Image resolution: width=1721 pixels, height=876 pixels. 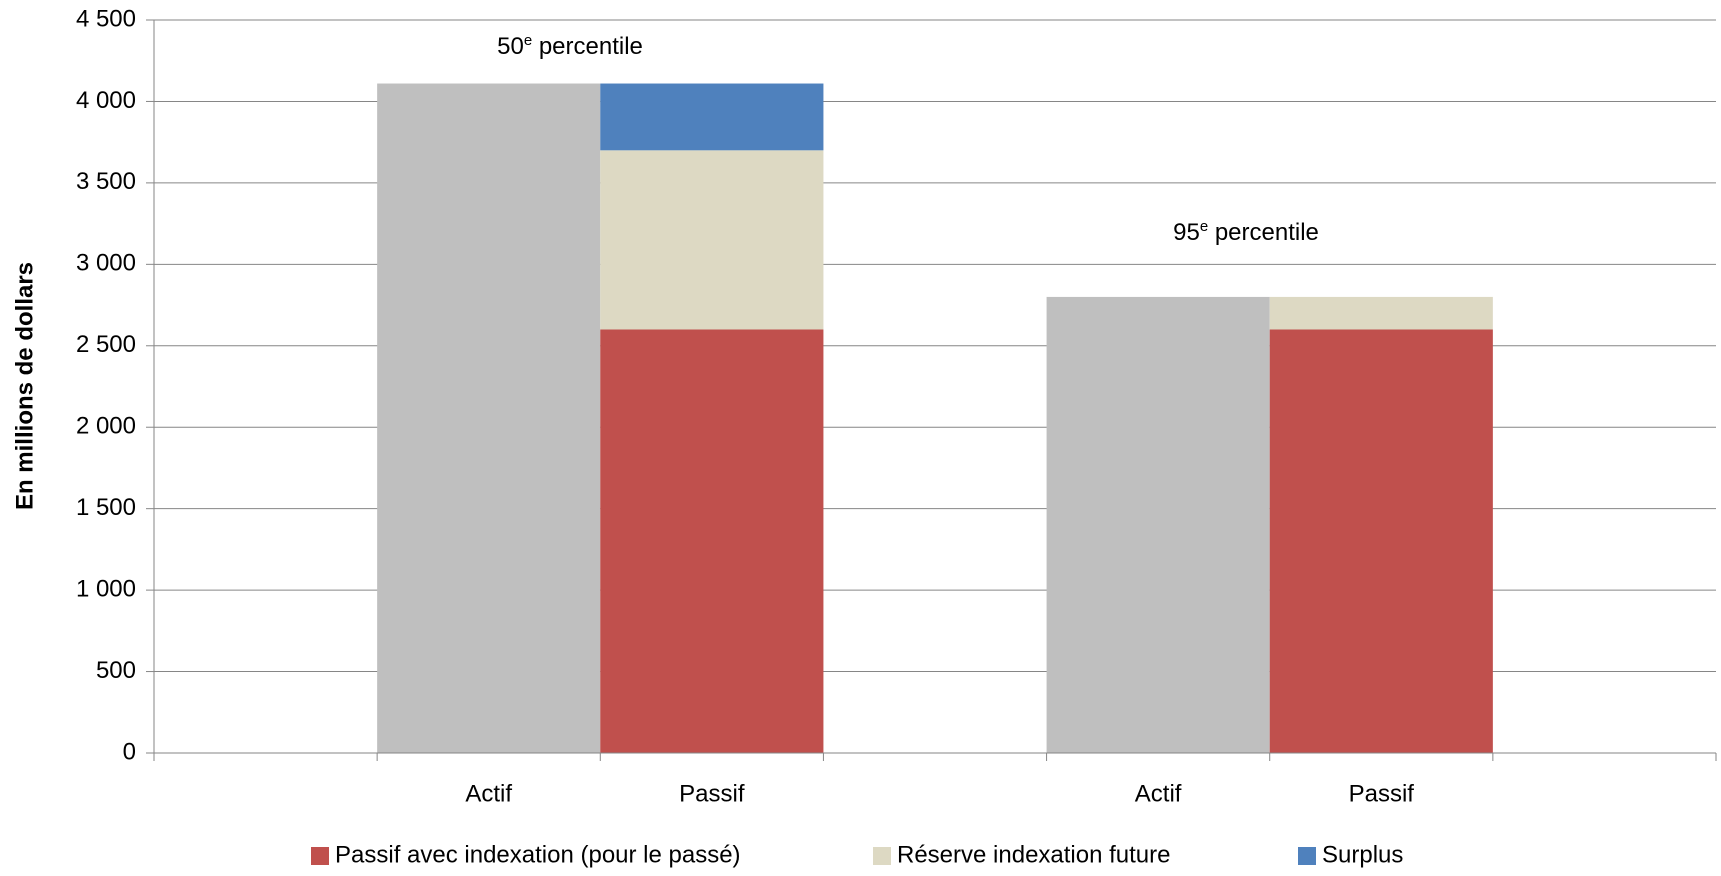 What do you see at coordinates (510, 46) in the screenshot?
I see `annotation-number: 50` at bounding box center [510, 46].